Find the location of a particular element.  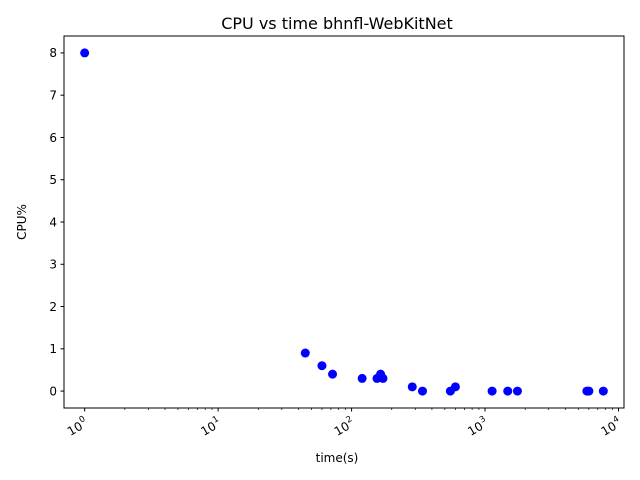

y-tick-label-3: 3 is located at coordinates (53, 265).